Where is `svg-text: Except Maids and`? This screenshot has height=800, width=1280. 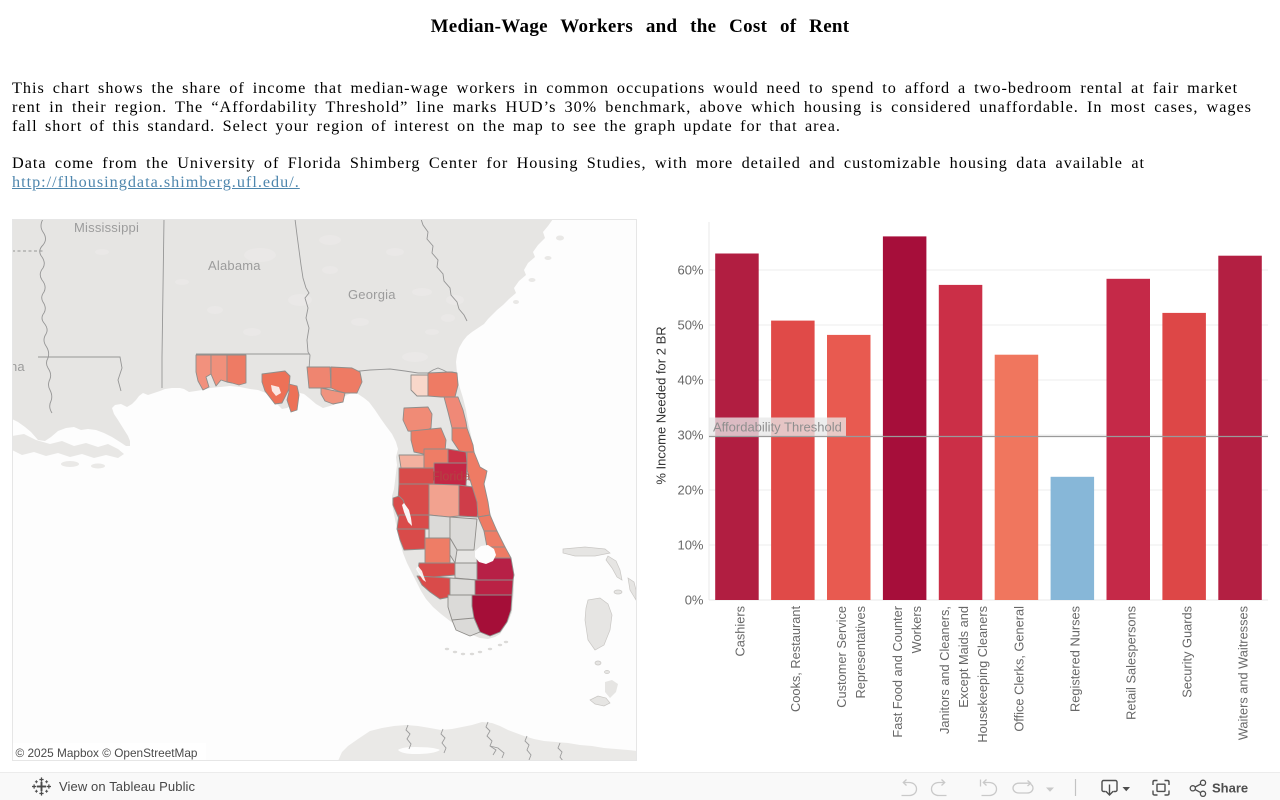
svg-text: Except Maids and is located at coordinates (963, 657).